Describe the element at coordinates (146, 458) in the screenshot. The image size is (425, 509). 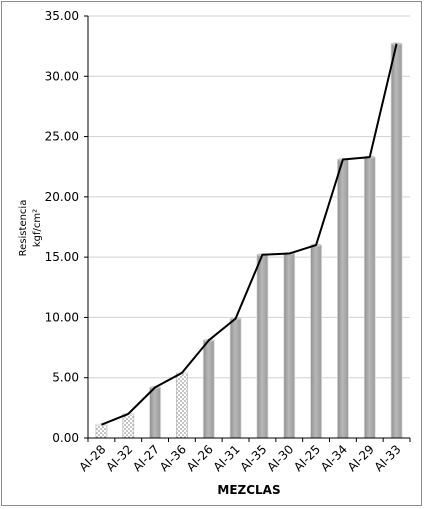
I see `x-tick-label: AI-27` at that location.